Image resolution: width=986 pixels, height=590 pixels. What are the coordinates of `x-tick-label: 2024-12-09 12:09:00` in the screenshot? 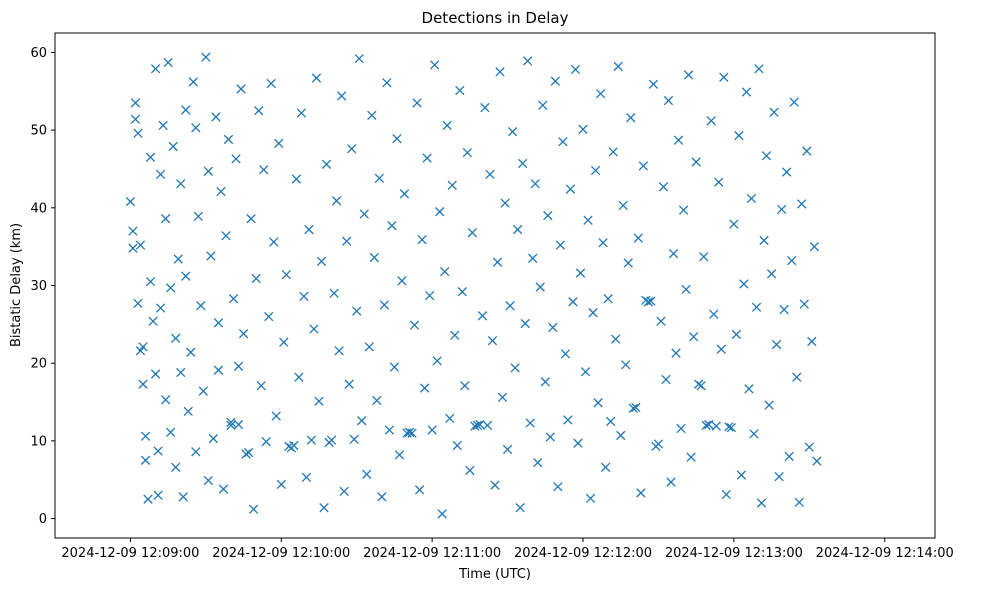 It's located at (130, 553).